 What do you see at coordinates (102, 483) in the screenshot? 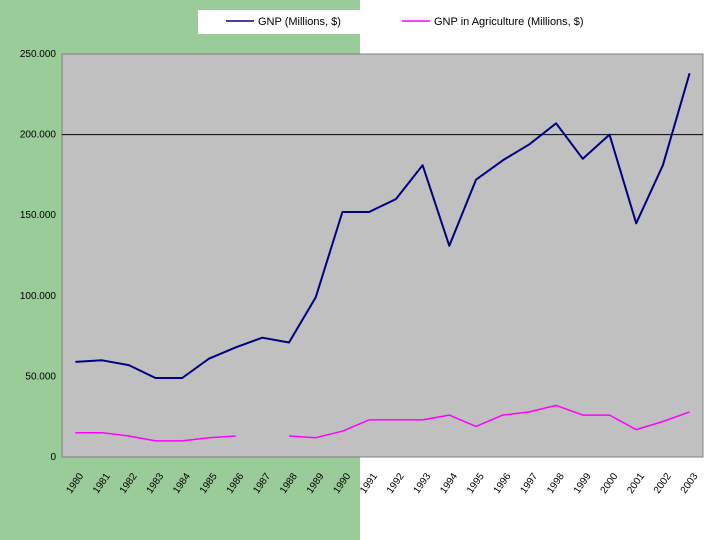
I see `x-tick-label: 1981` at bounding box center [102, 483].